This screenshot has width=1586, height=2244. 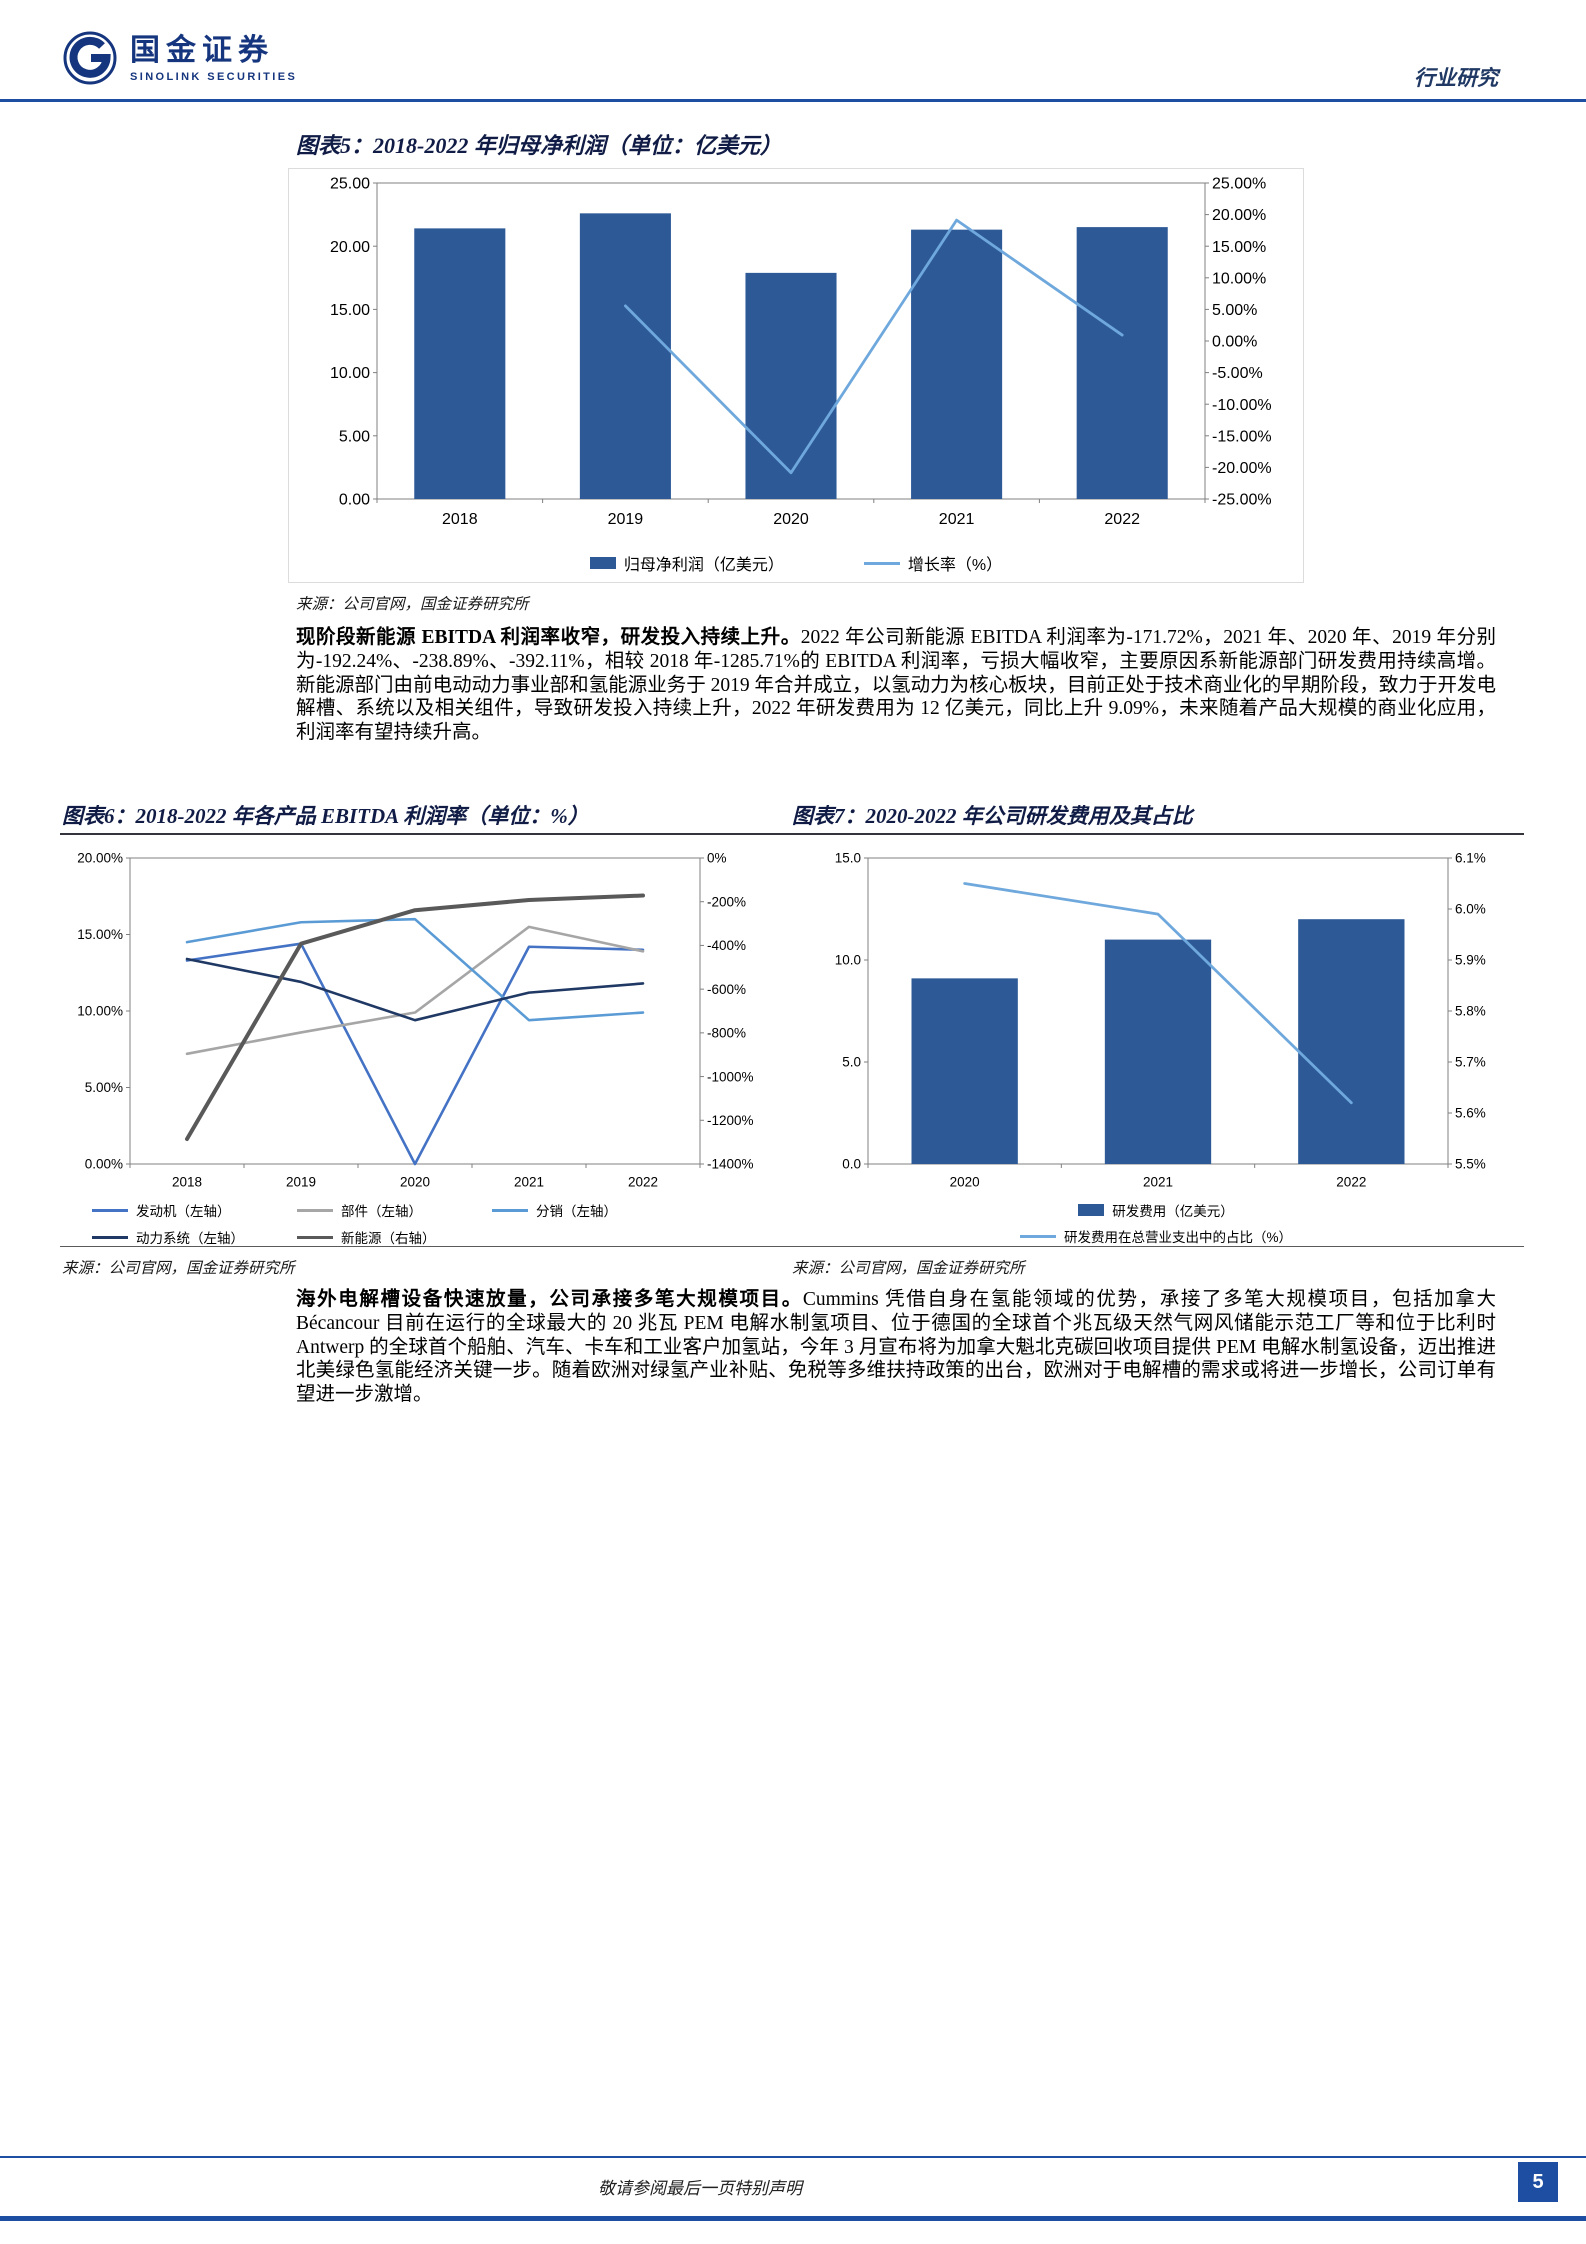 What do you see at coordinates (354, 500) in the screenshot?
I see `svg-text: 0.00` at bounding box center [354, 500].